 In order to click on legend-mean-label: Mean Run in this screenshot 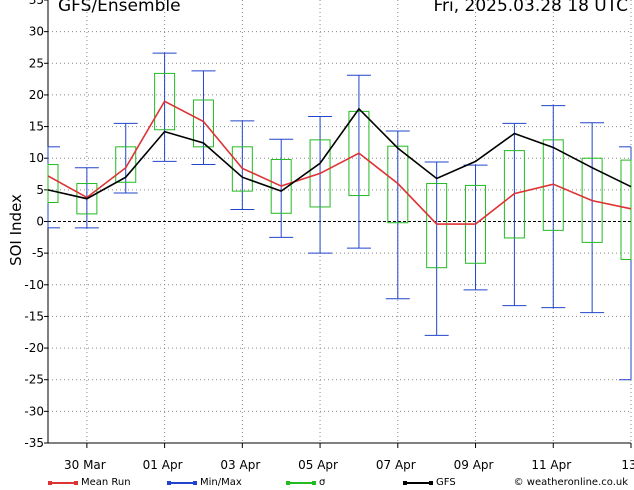, I will do `click(106, 482)`.